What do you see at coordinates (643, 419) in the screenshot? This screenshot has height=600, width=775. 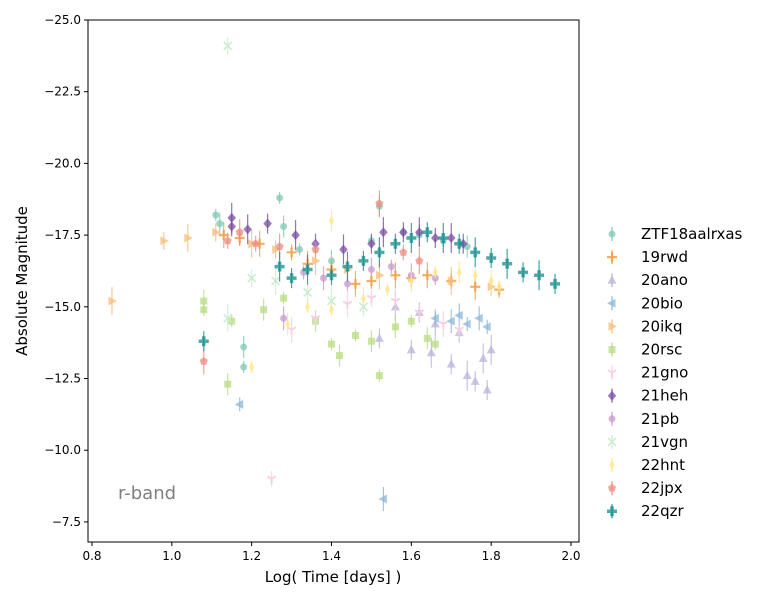 I see `legend-item: 21pb` at bounding box center [643, 419].